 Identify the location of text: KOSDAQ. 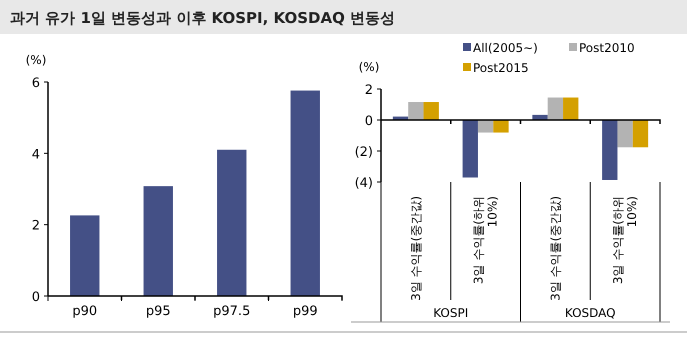
(590, 313).